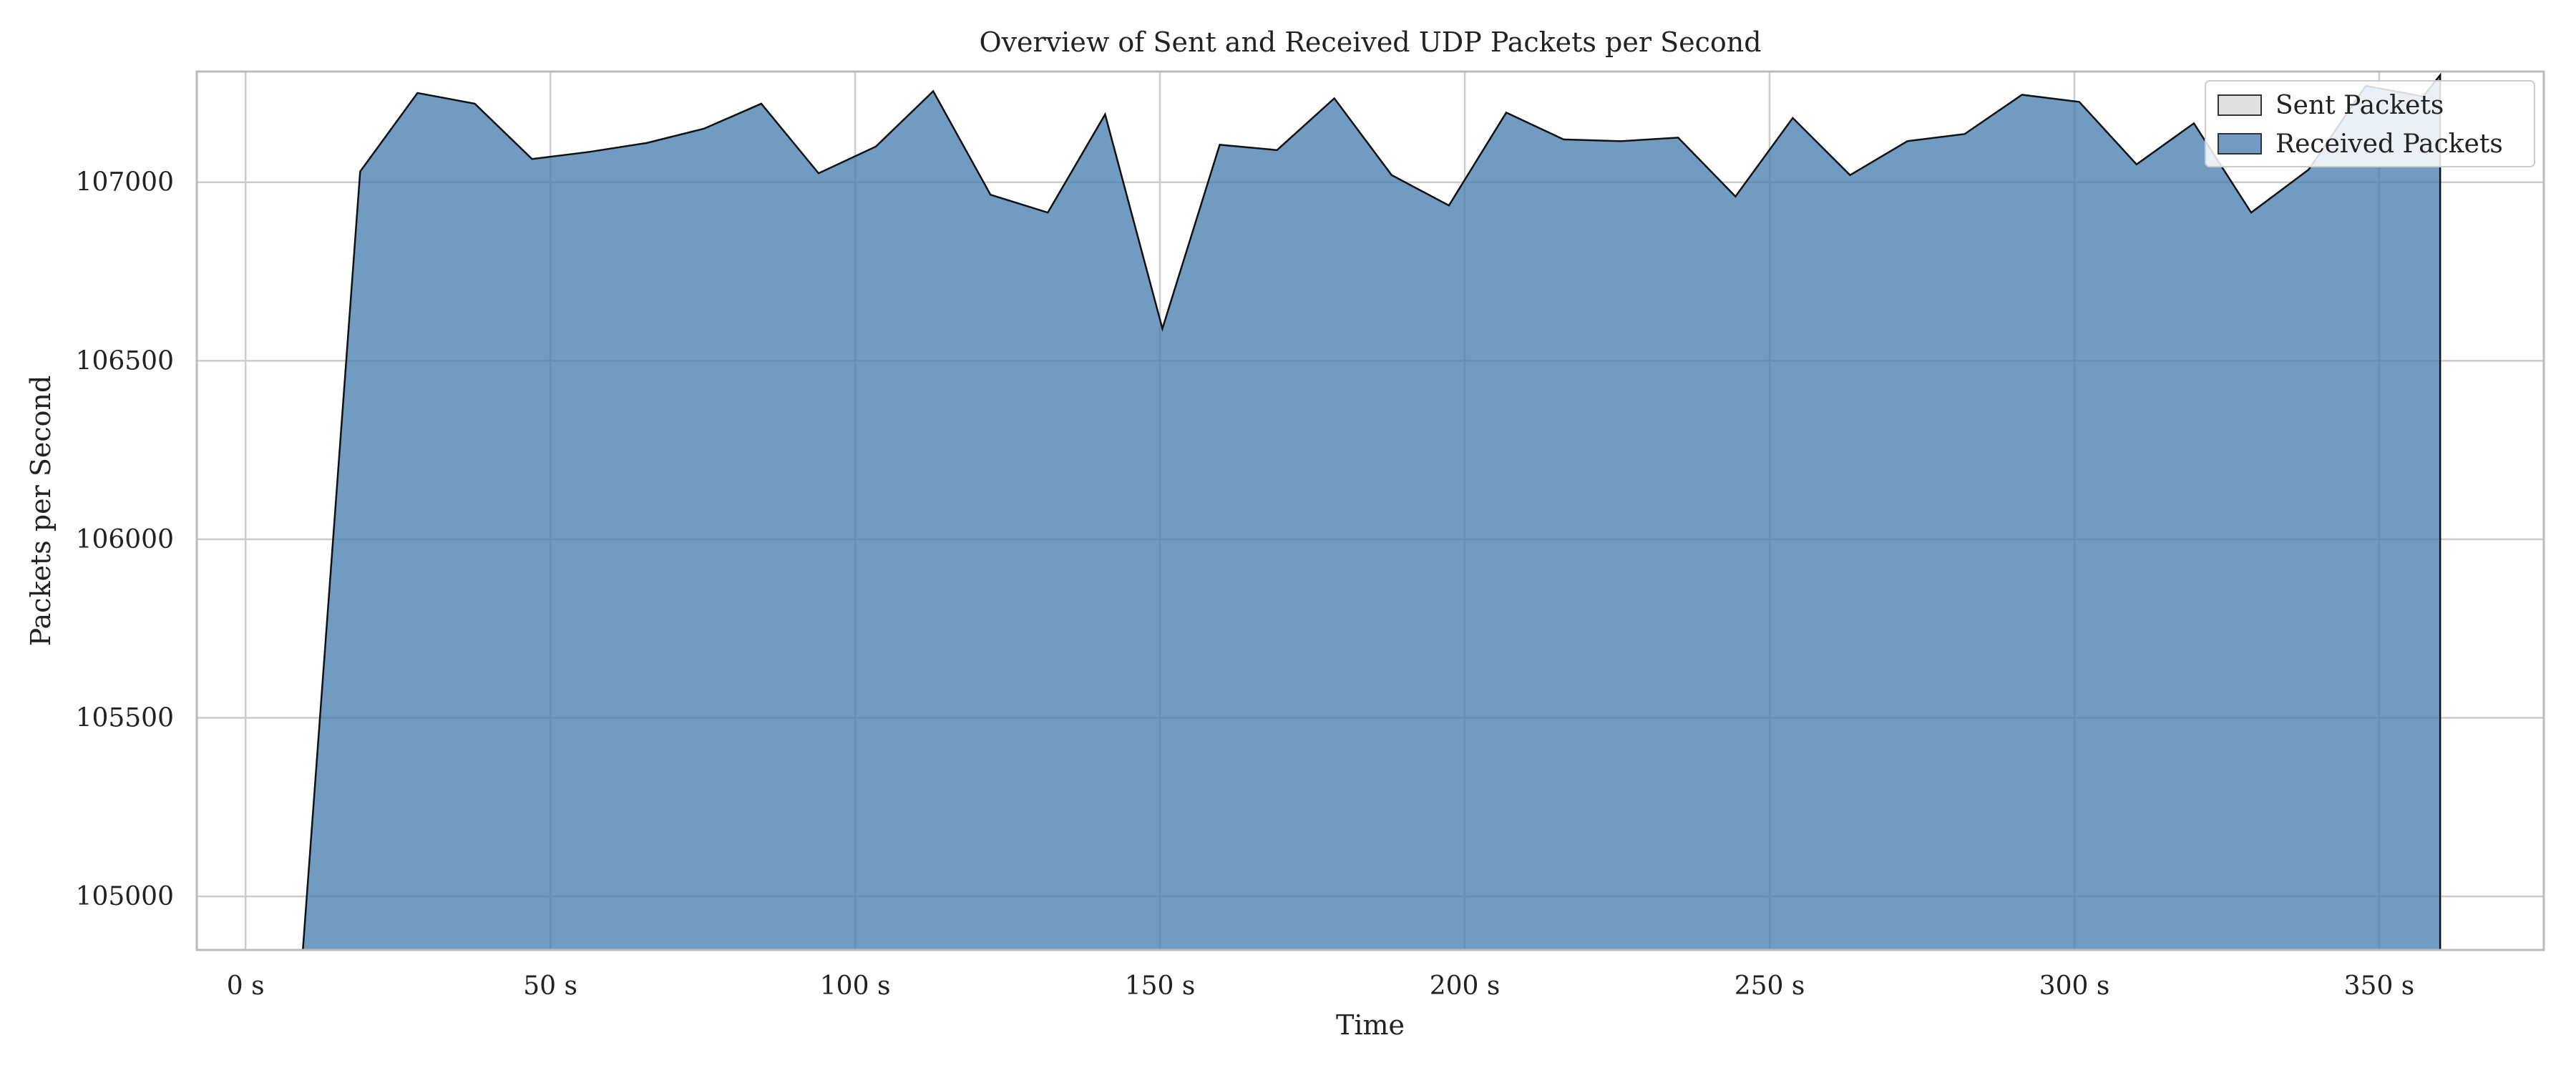 The image size is (2576, 1073). I want to click on legend-label: Sent Packets, so click(2359, 105).